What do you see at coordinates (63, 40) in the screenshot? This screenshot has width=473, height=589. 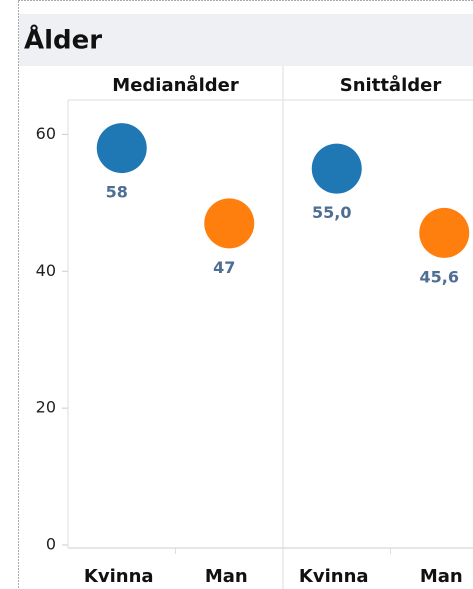 I see `chart-title: Ålder` at bounding box center [63, 40].